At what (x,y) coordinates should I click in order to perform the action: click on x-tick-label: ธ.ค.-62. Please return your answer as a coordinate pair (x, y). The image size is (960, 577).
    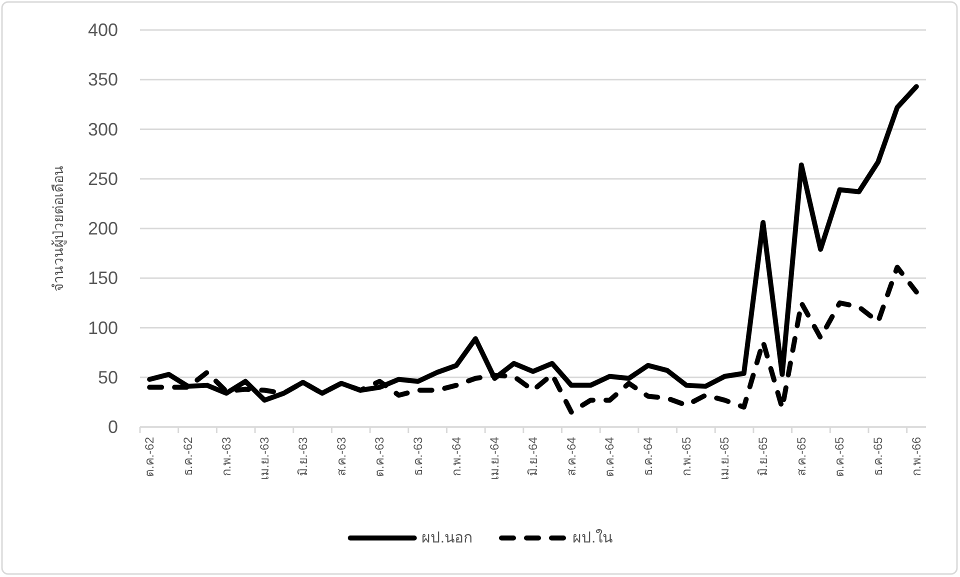
    Looking at the image, I should click on (187, 456).